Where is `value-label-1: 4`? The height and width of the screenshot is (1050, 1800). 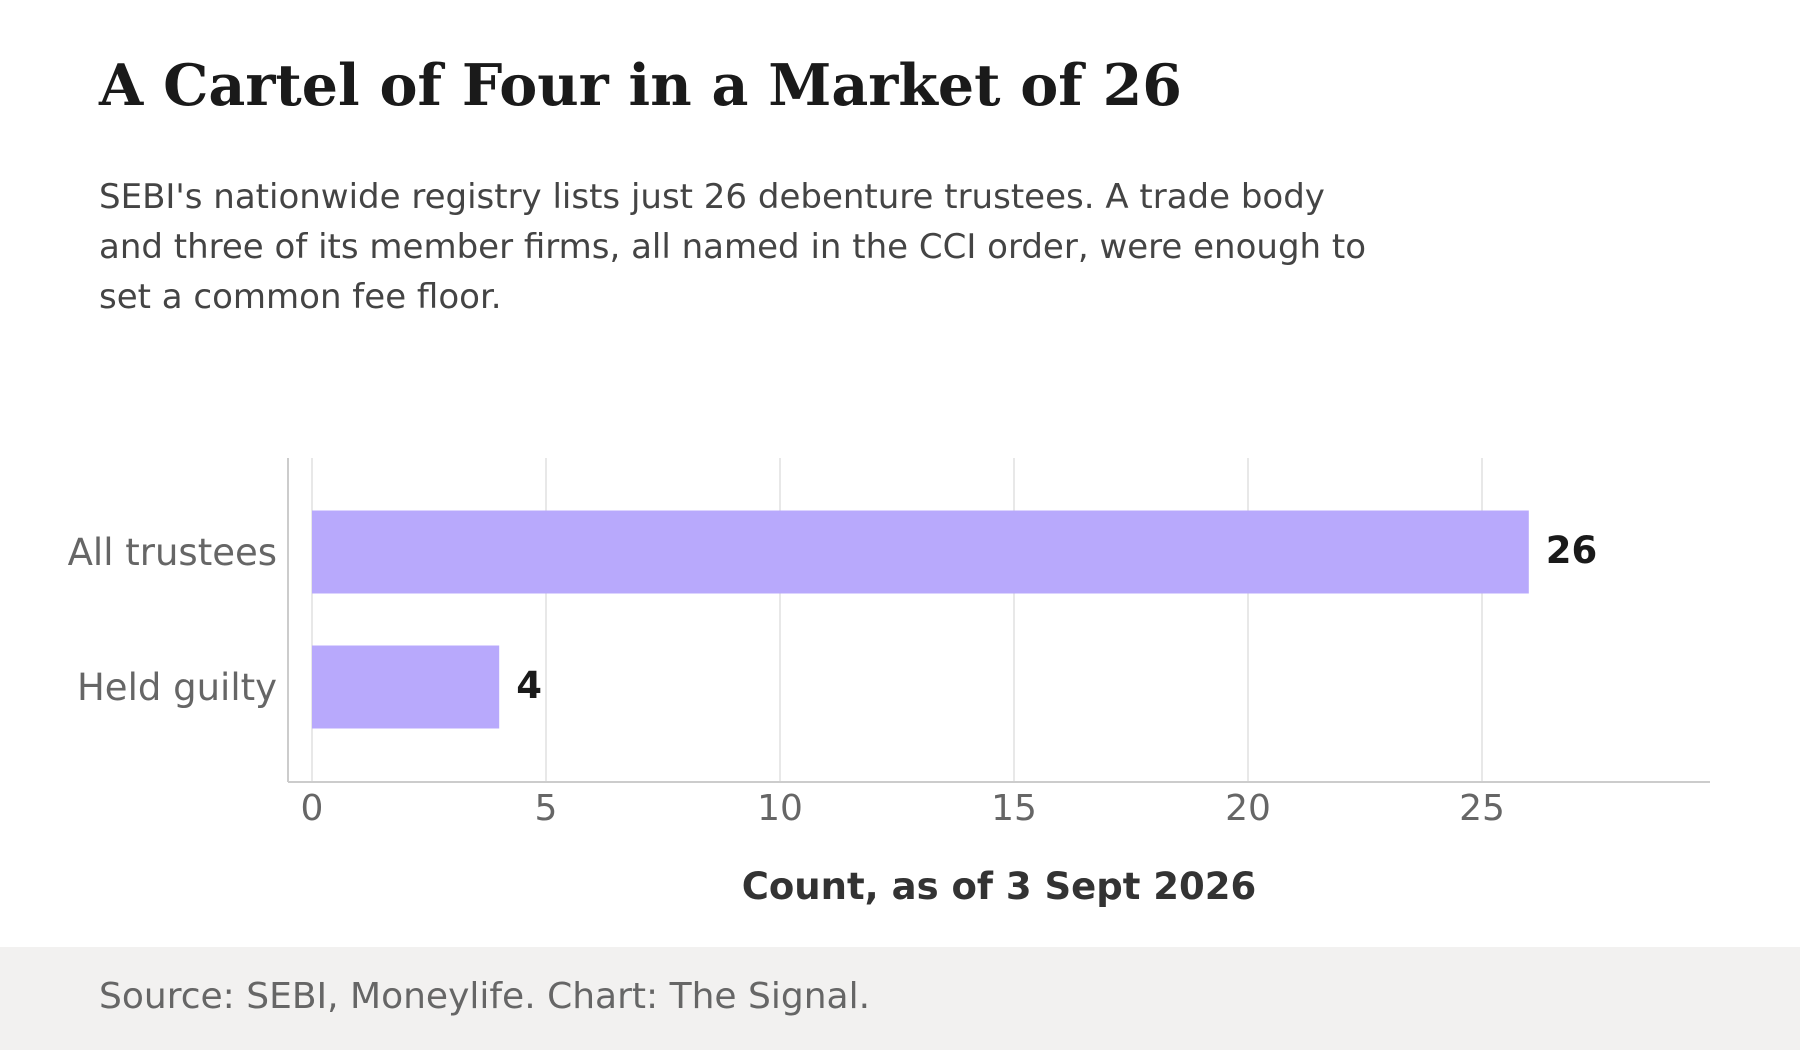
value-label-1: 4 is located at coordinates (529, 685).